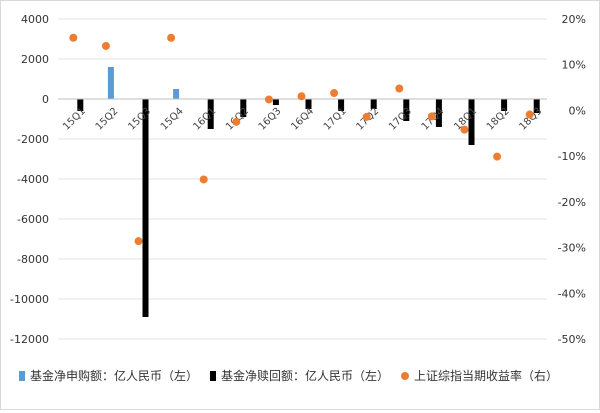  What do you see at coordinates (139, 119) in the screenshot?
I see `x-tick-label: 15Q3` at bounding box center [139, 119].